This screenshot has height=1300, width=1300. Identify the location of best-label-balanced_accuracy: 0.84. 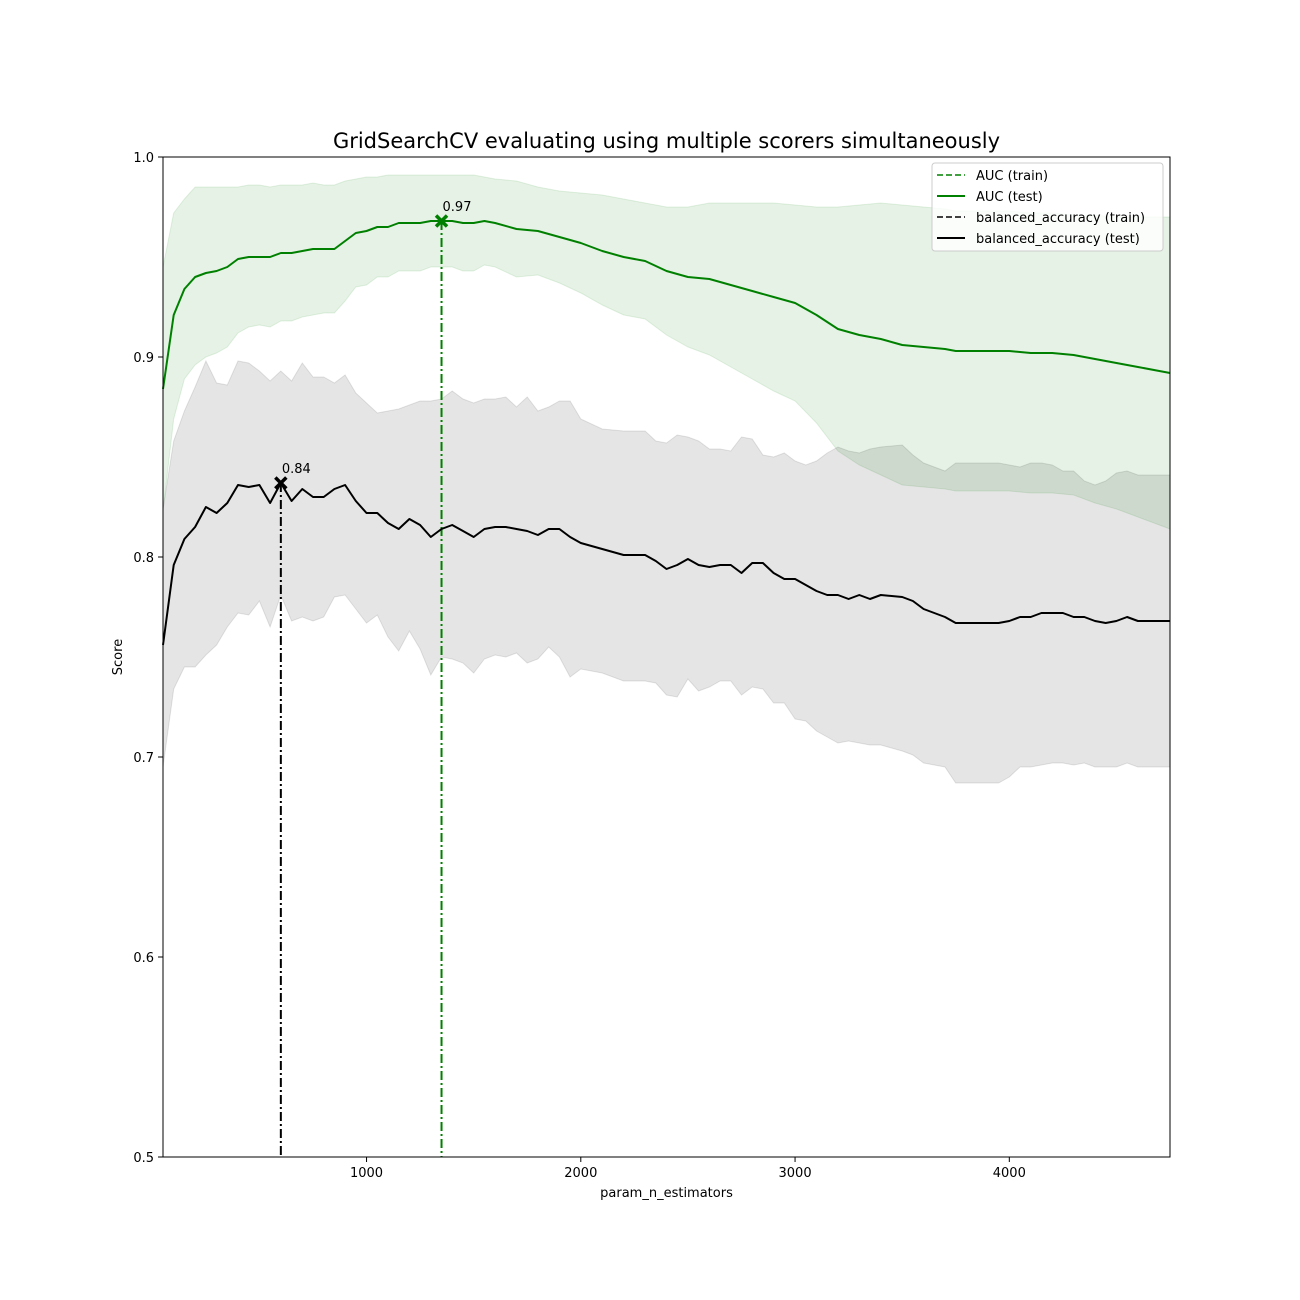
(296, 469).